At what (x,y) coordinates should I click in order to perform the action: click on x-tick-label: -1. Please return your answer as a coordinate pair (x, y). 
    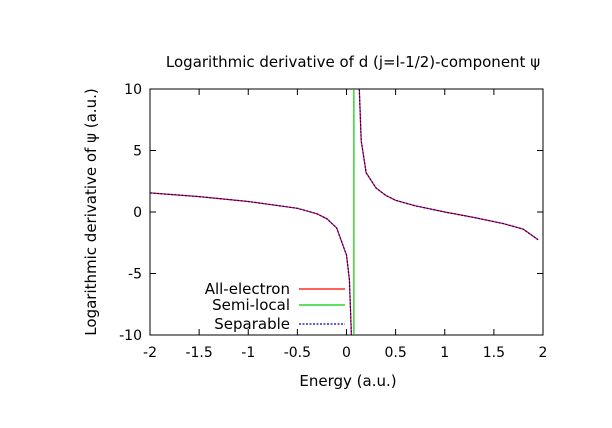
    Looking at the image, I should click on (248, 353).